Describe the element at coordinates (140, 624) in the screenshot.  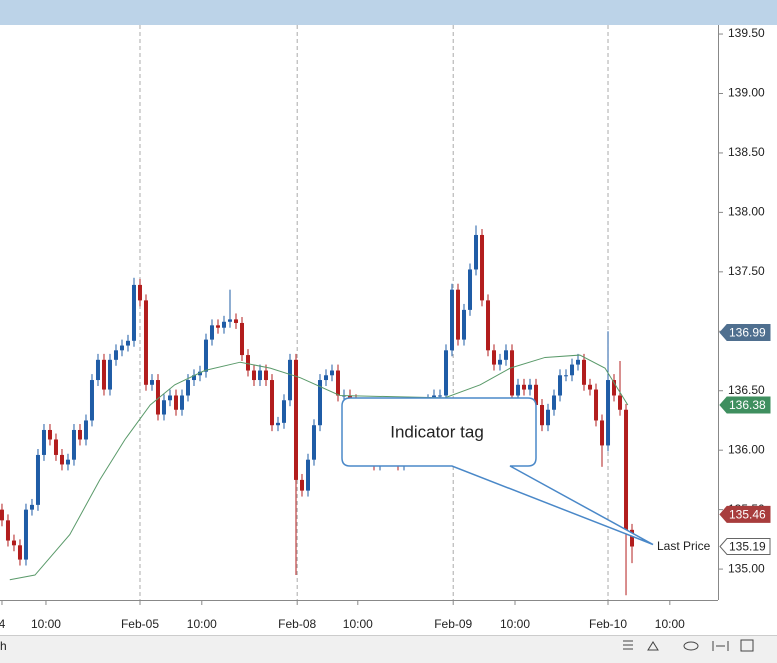
I see `x-tick-label: Feb-05` at that location.